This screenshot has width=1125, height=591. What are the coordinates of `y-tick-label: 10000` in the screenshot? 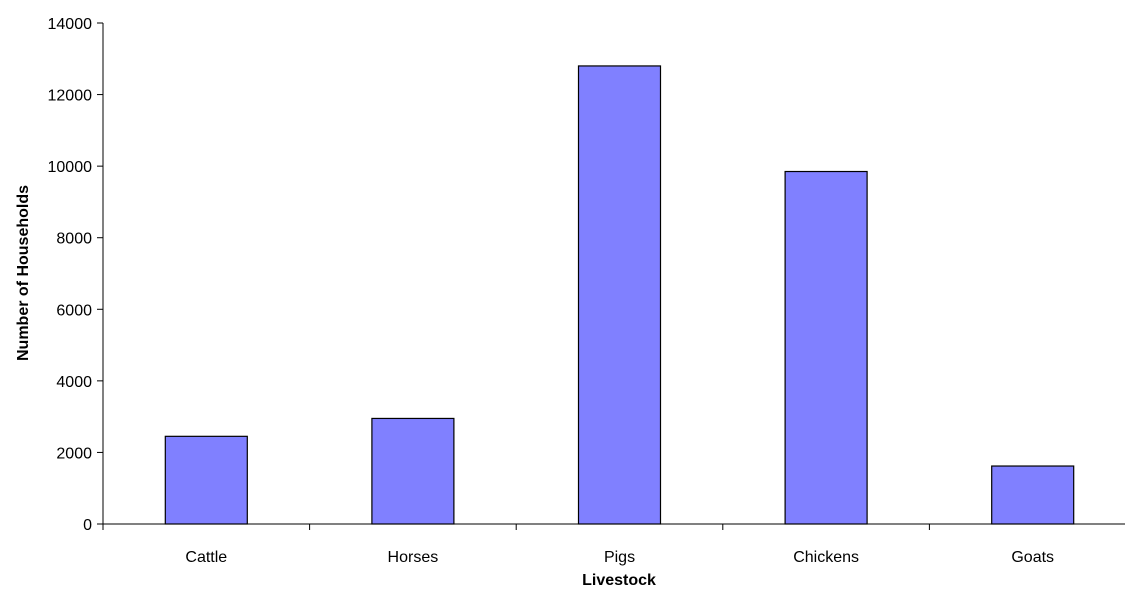 It's located at (70, 167).